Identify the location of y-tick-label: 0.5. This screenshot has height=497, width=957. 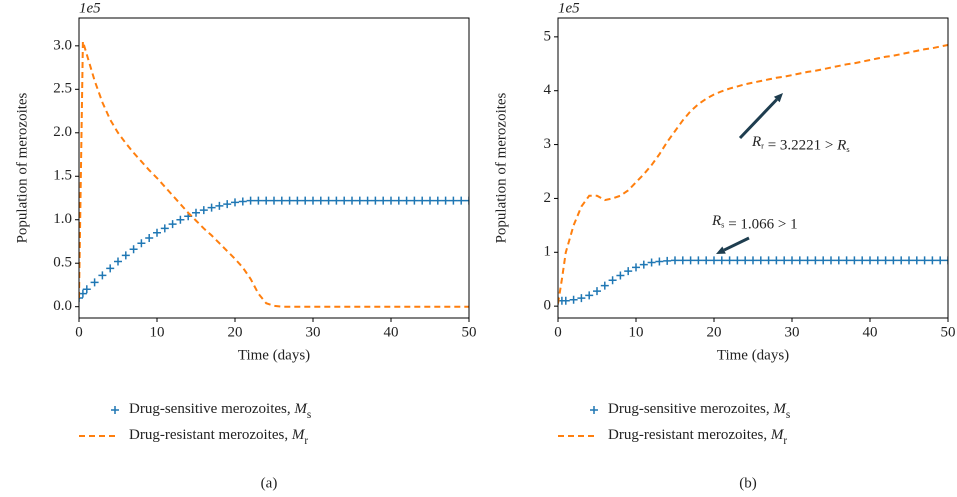
(62, 263).